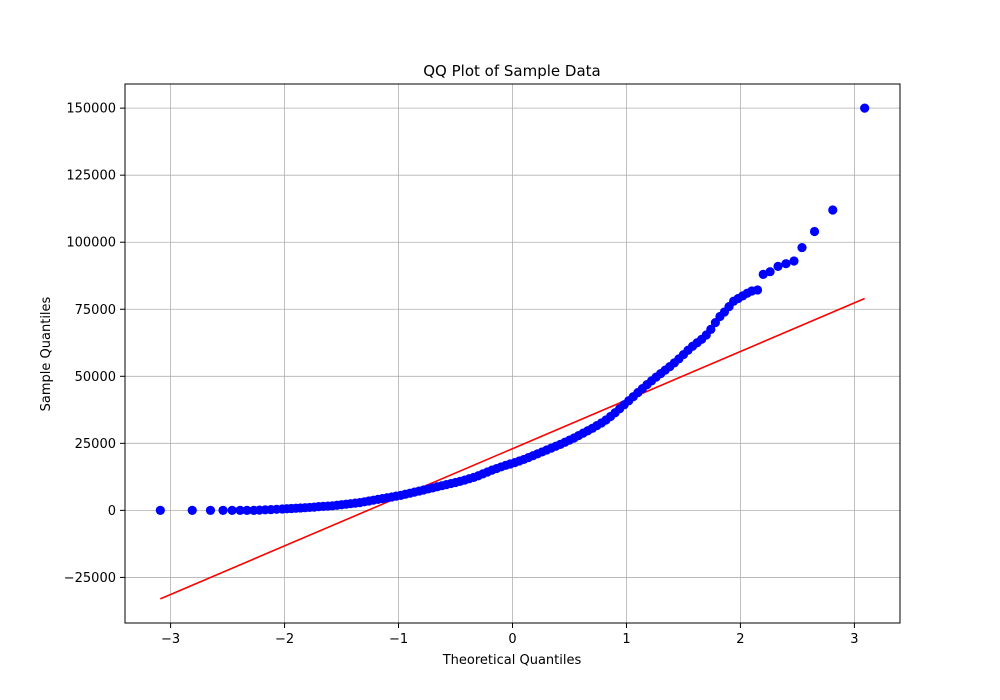 The image size is (1000, 700). I want to click on y-tick-label: 0, so click(112, 511).